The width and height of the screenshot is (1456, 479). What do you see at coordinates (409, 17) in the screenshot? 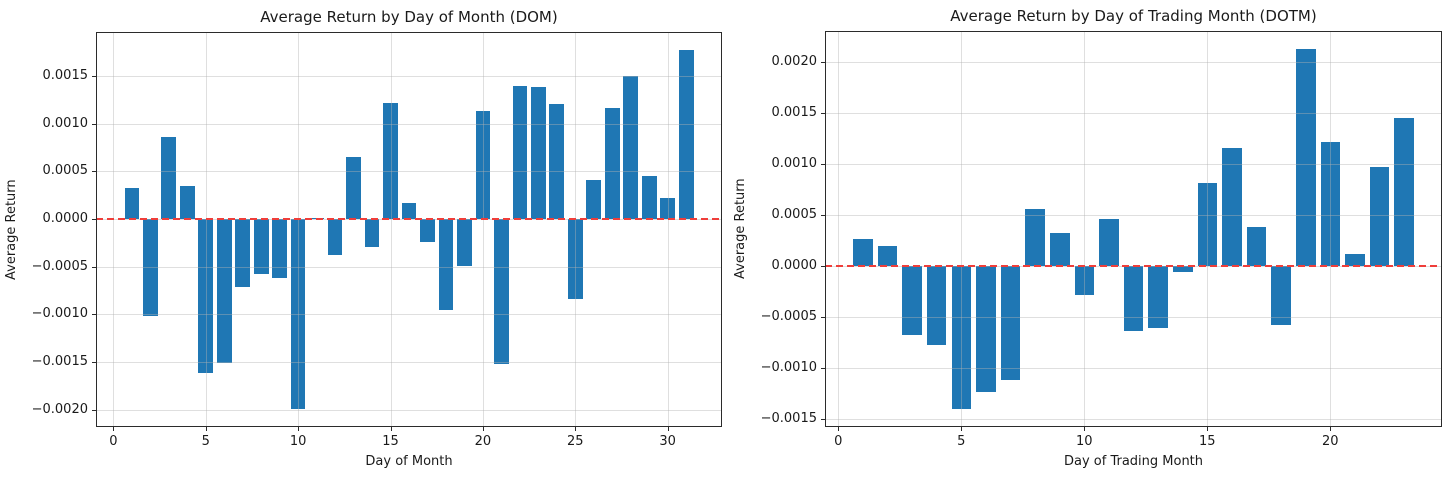
I see `chart-title: Average Return by Day of Month (DOM)` at bounding box center [409, 17].